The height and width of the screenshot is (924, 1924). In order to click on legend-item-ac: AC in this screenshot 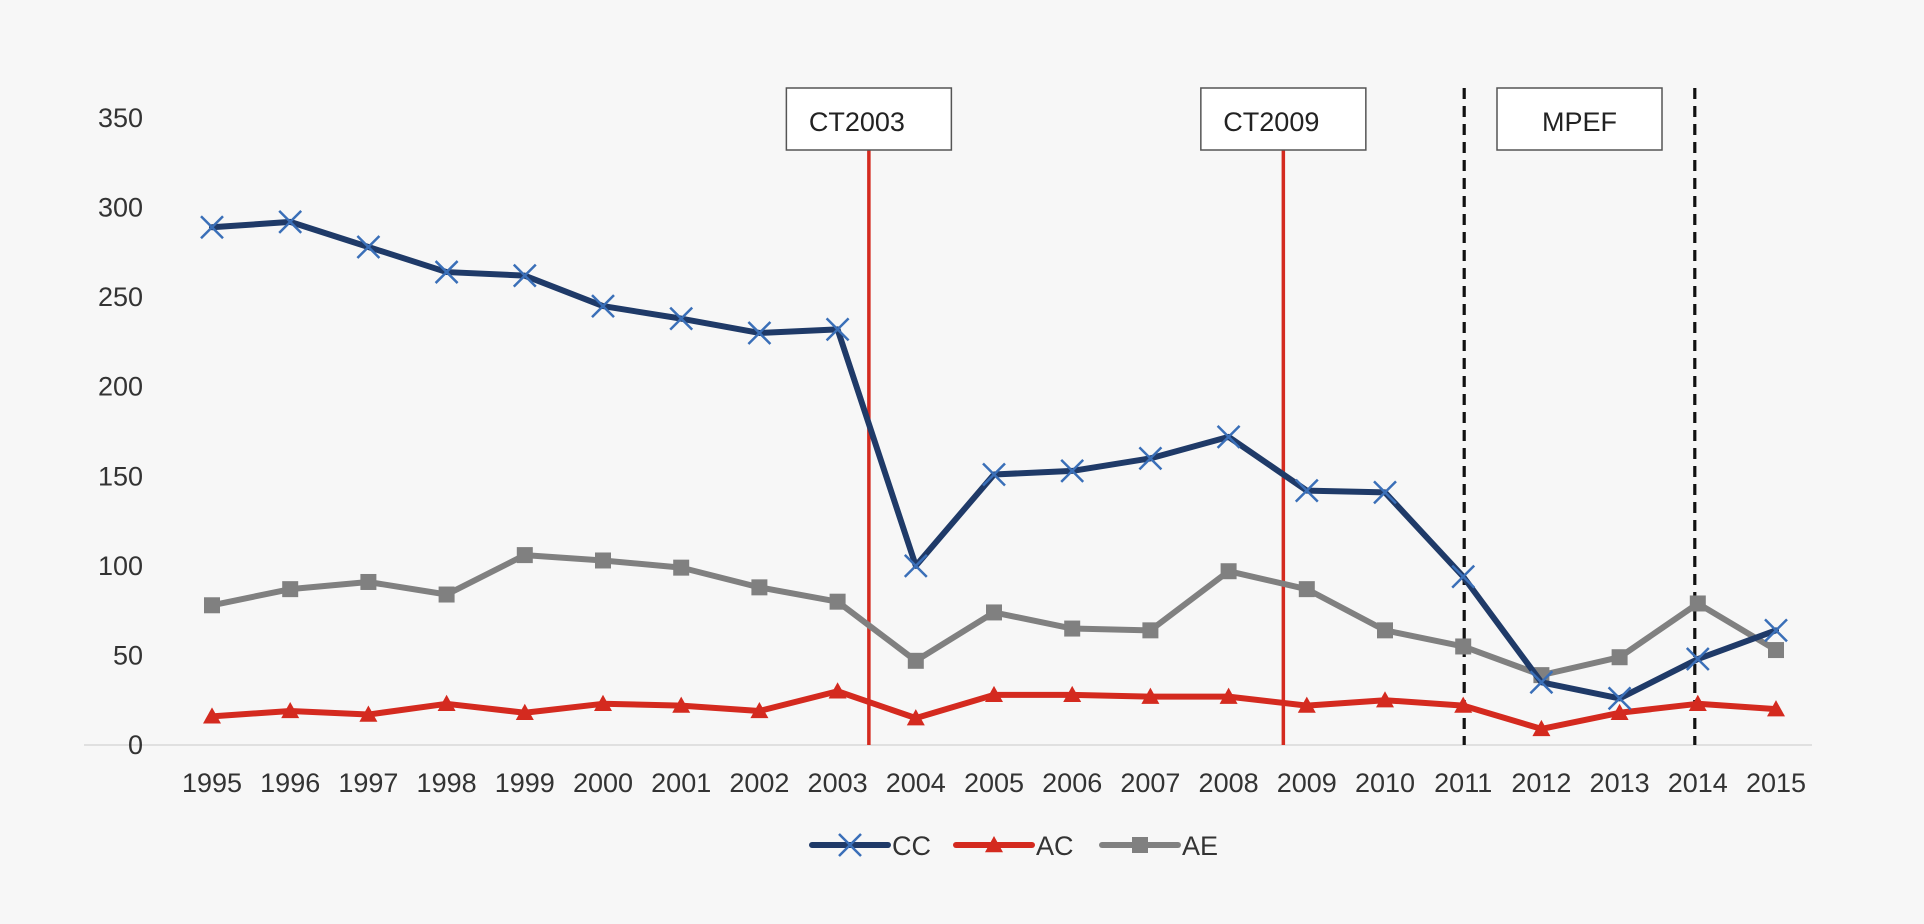, I will do `click(1013, 846)`.